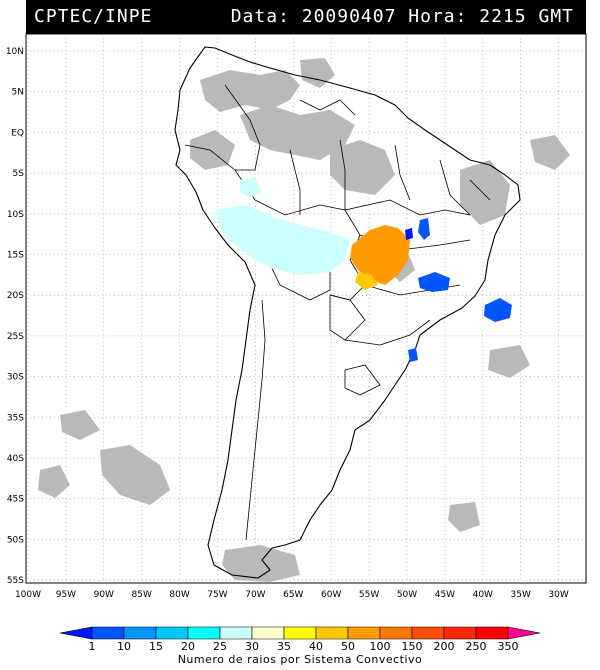 This screenshot has height=670, width=600. Describe the element at coordinates (15, 459) in the screenshot. I see `lat-label: 40S` at that location.